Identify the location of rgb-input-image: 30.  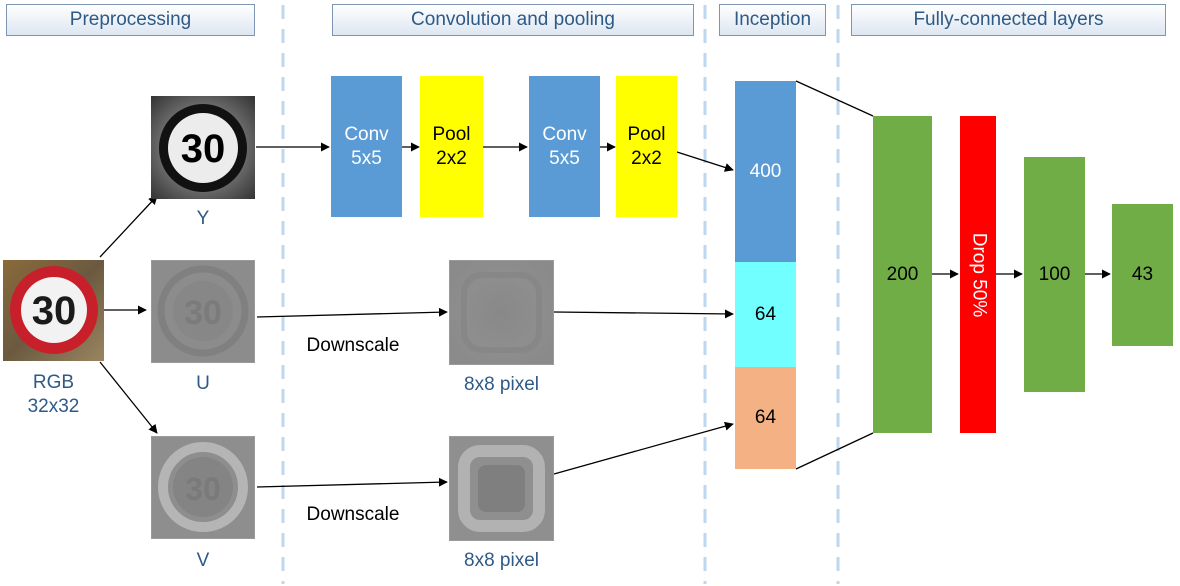
(53, 310).